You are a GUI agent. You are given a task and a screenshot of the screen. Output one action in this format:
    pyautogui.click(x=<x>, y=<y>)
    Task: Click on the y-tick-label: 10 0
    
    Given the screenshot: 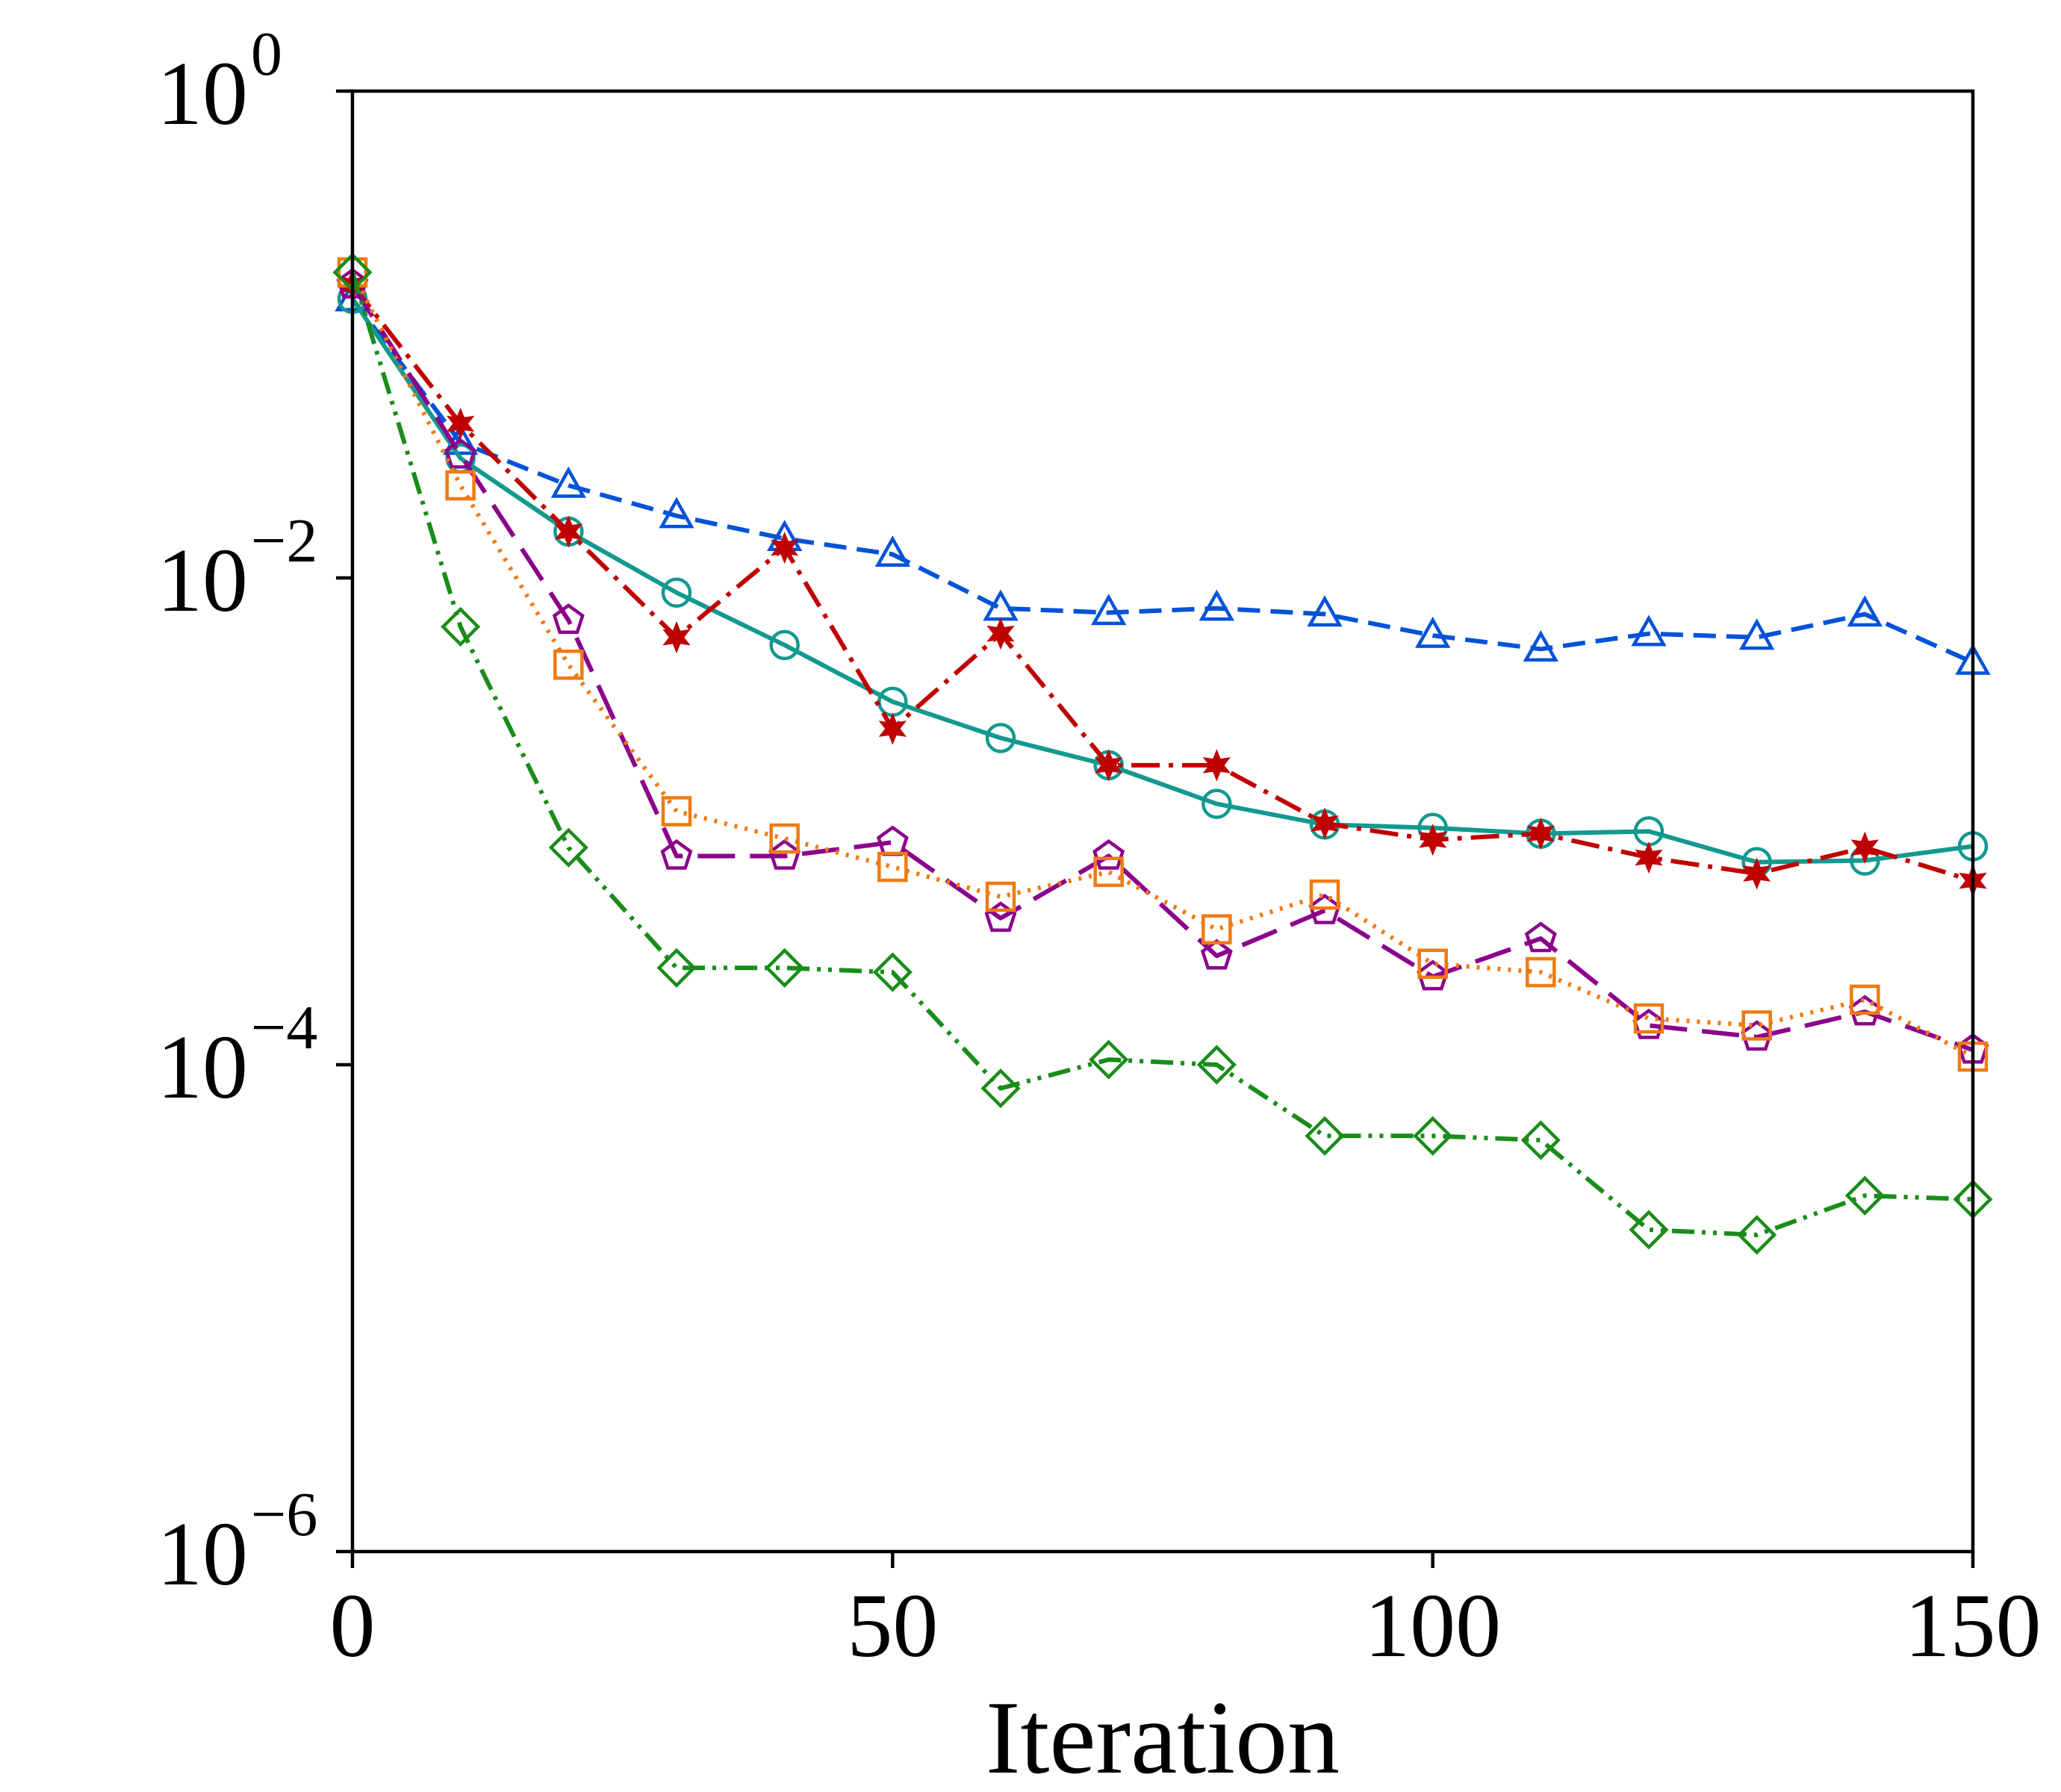 What is the action you would take?
    pyautogui.click(x=220, y=81)
    